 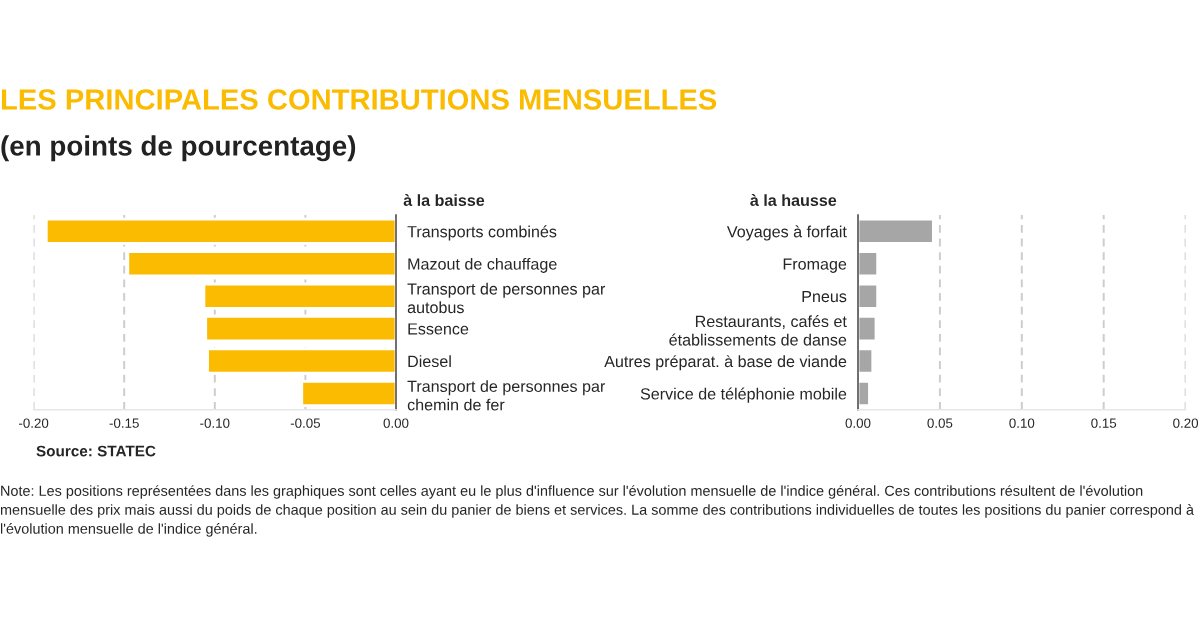 I want to click on y-tick-label: Transport de personnes par autobus, so click(x=506, y=298).